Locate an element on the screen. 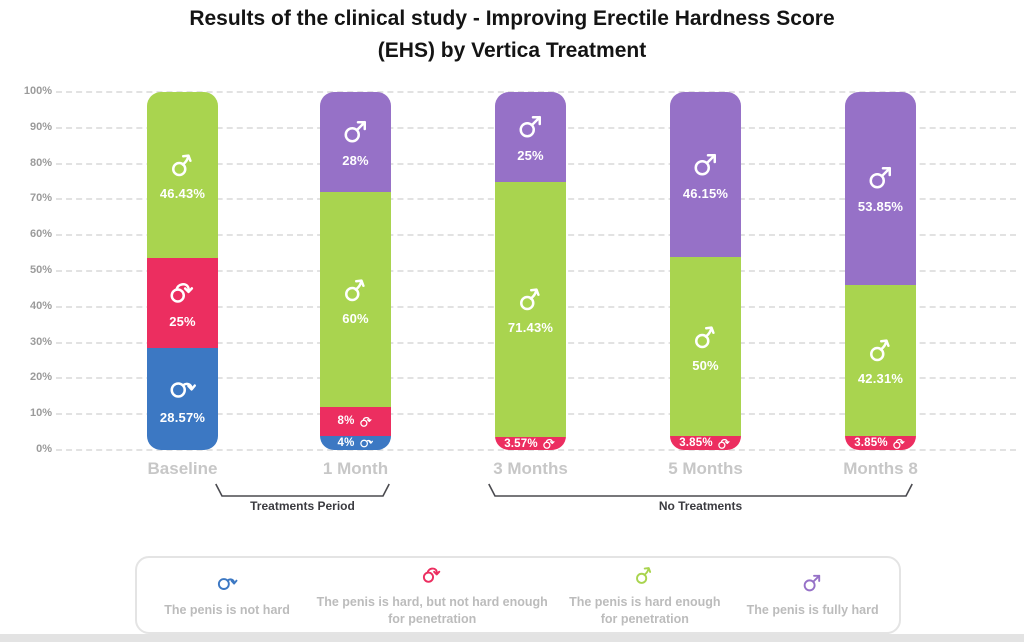  bar-segment-not_hard: 28.57% is located at coordinates (182, 398).